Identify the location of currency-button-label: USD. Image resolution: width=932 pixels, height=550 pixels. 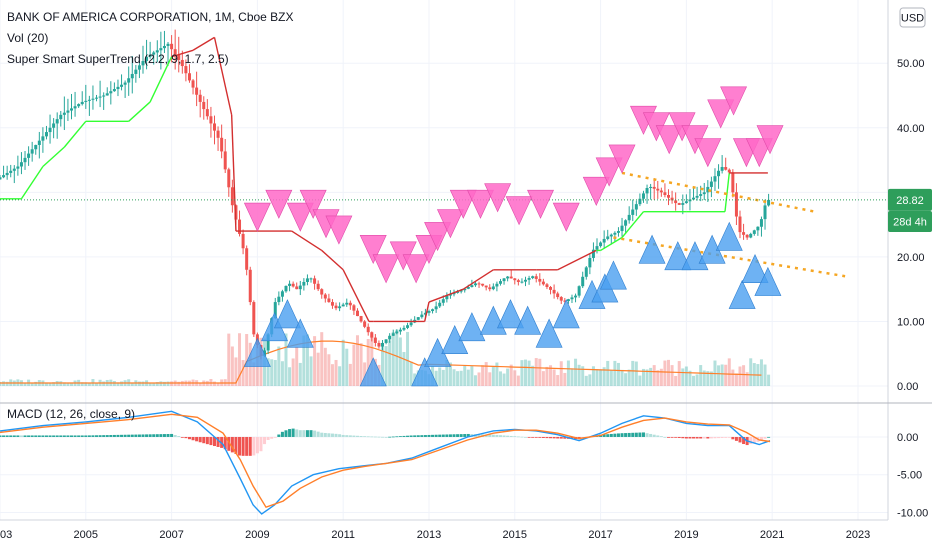
(912, 19).